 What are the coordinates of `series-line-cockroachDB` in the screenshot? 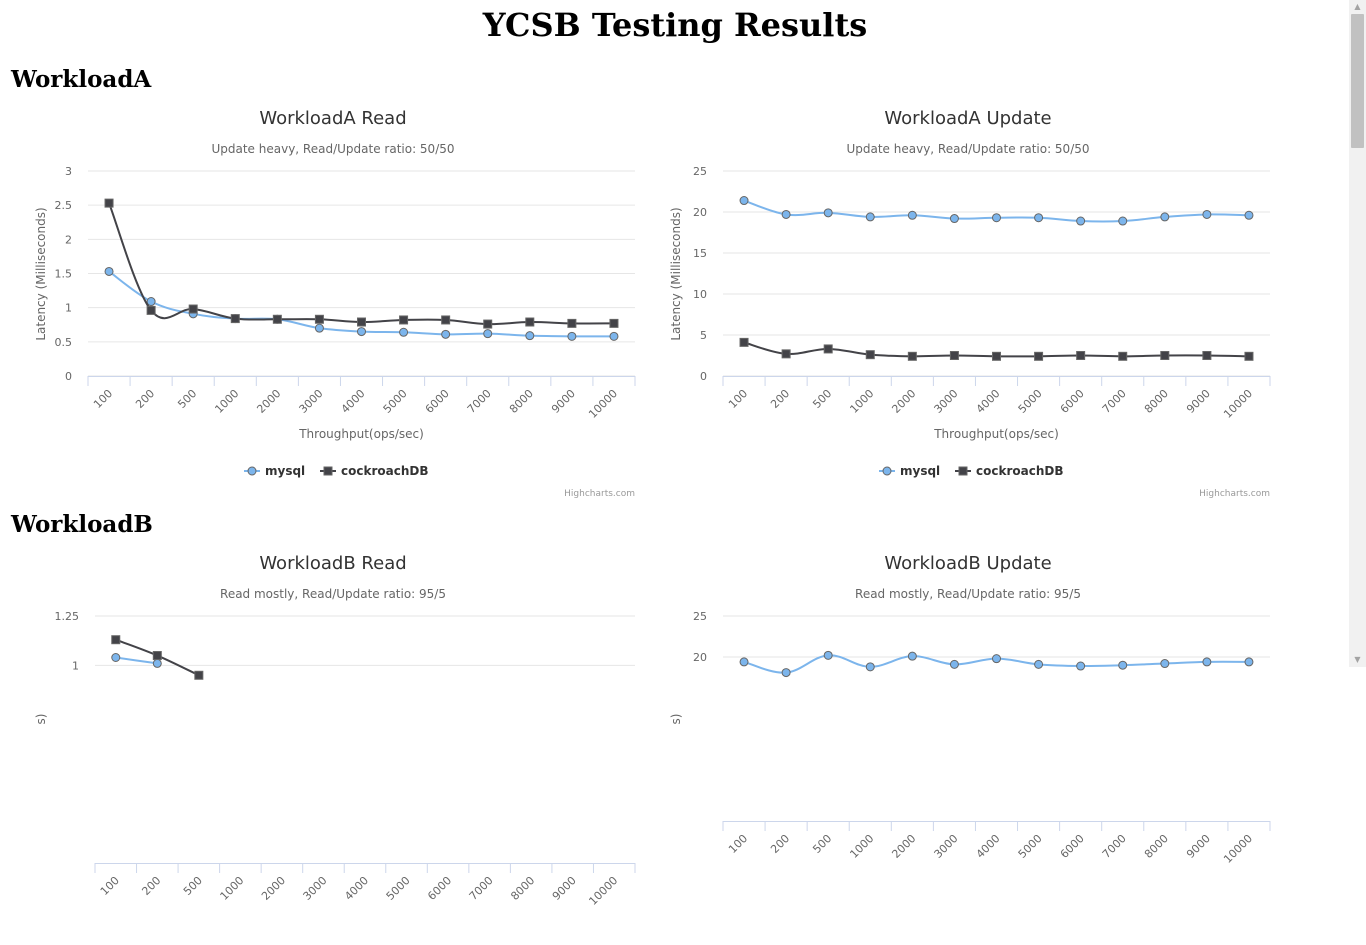 It's located at (361, 264).